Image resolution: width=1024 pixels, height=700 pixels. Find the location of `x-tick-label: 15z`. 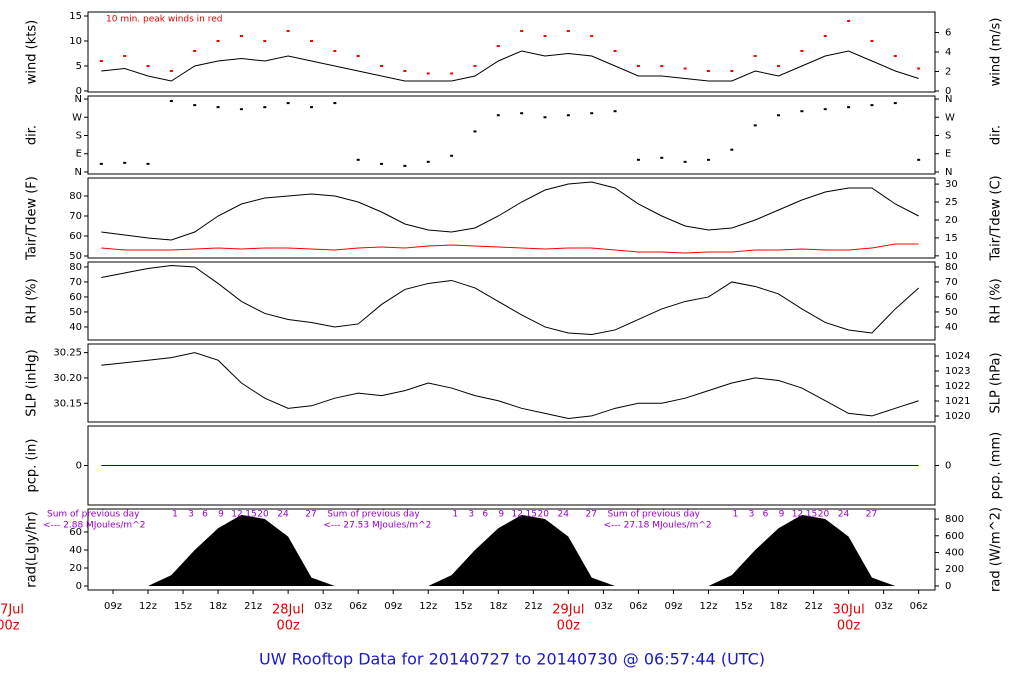

x-tick-label: 15z is located at coordinates (183, 606).